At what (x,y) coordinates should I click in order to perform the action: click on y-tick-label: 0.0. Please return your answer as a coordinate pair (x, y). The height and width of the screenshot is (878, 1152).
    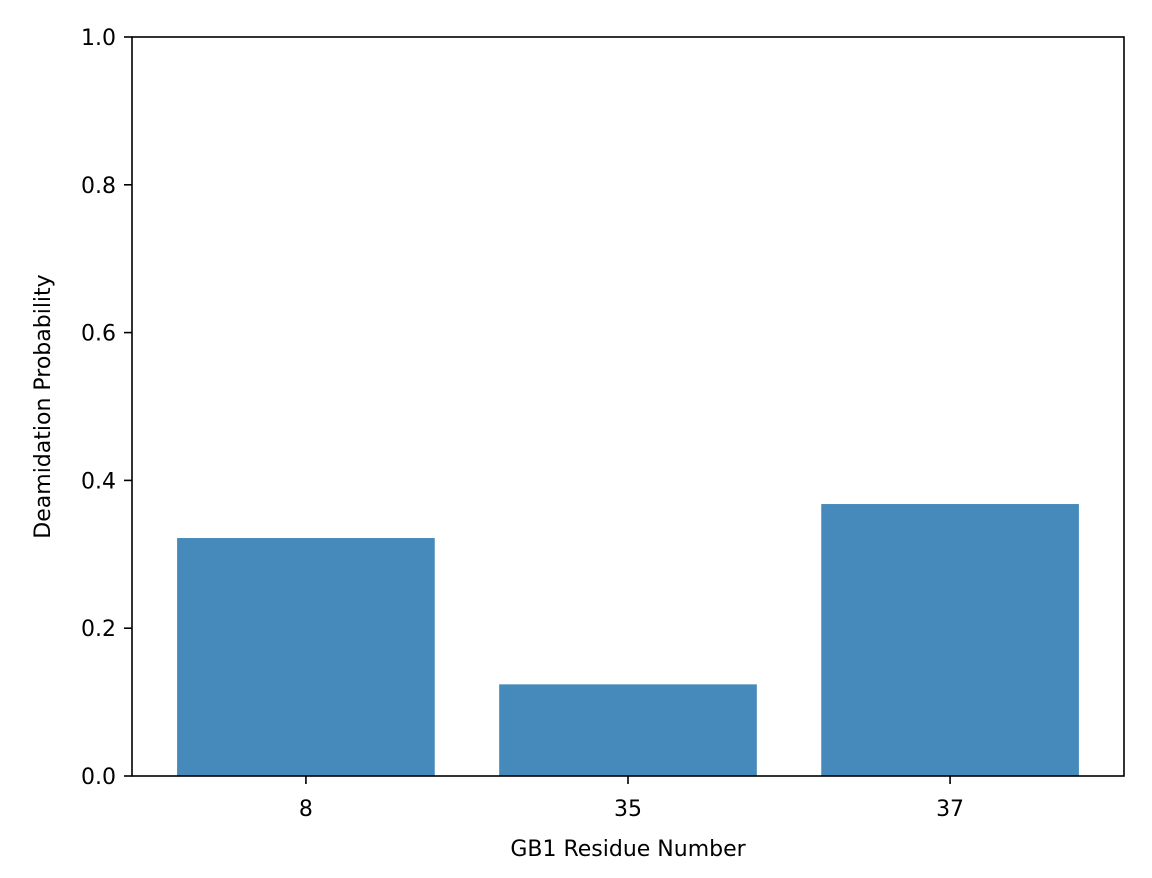
    Looking at the image, I should click on (98, 777).